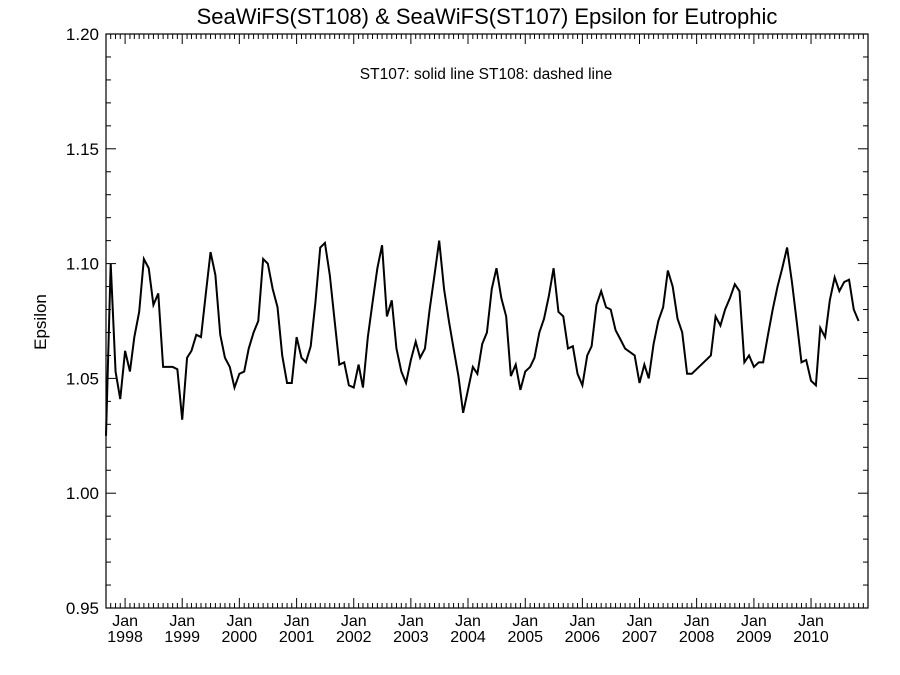  I want to click on y-tick-label: 0.95, so click(82, 608).